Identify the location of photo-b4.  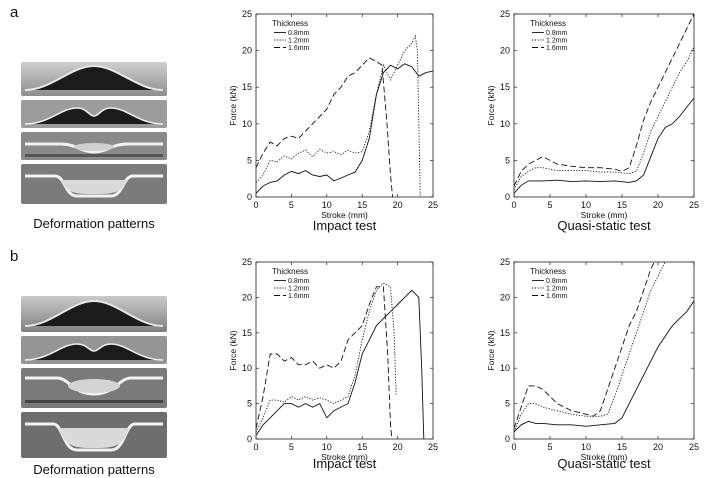
(94, 435).